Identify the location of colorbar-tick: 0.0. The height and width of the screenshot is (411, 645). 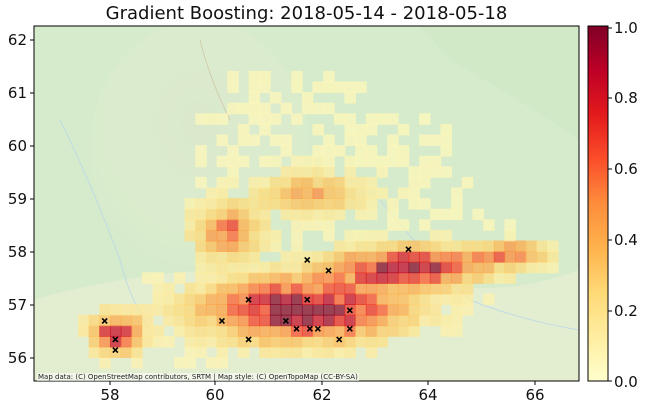
(623, 382).